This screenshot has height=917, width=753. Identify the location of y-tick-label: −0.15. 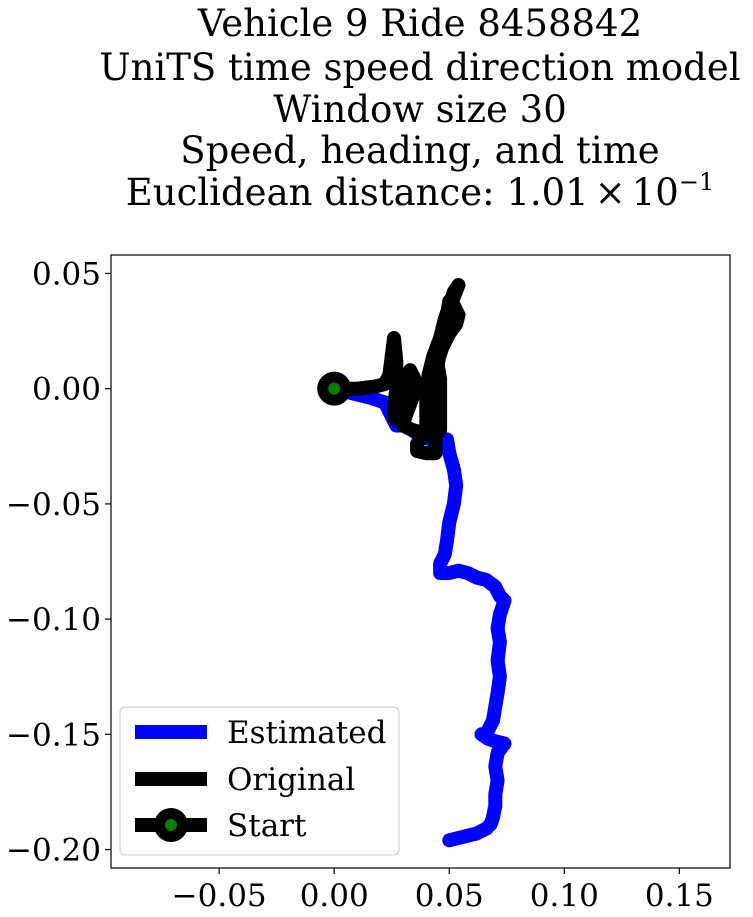
(53, 735).